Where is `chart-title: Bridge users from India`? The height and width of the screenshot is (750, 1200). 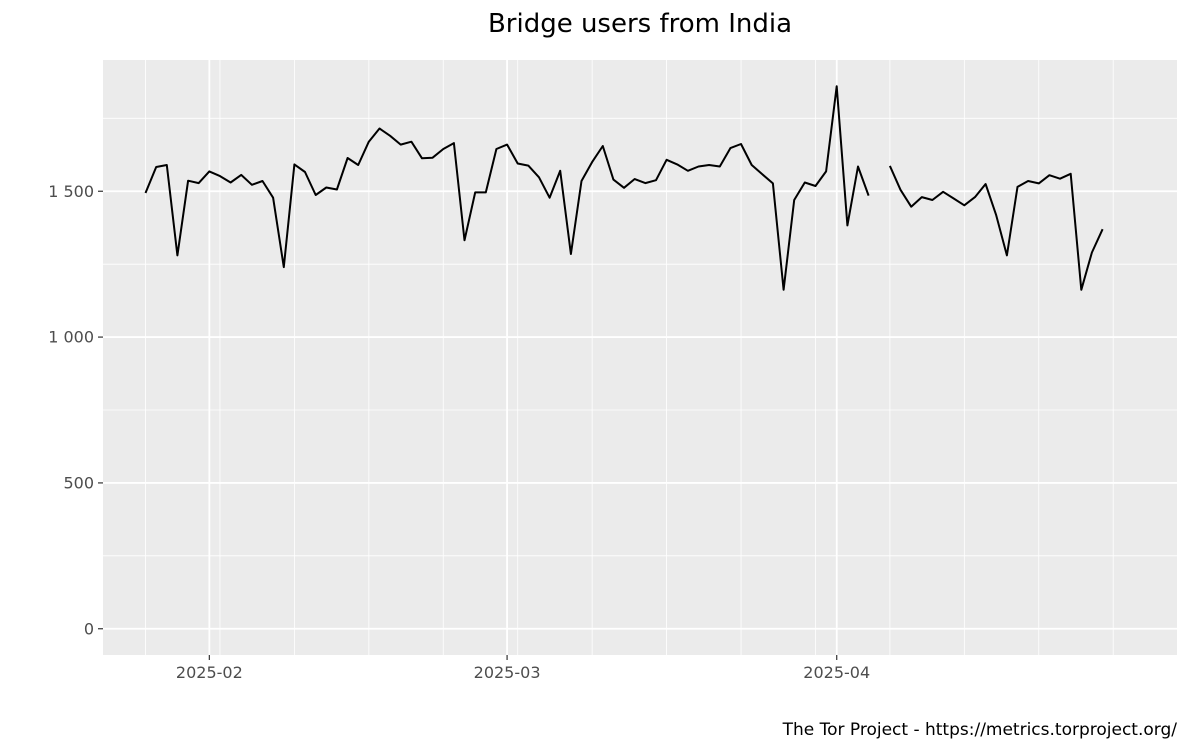 chart-title: Bridge users from India is located at coordinates (640, 24).